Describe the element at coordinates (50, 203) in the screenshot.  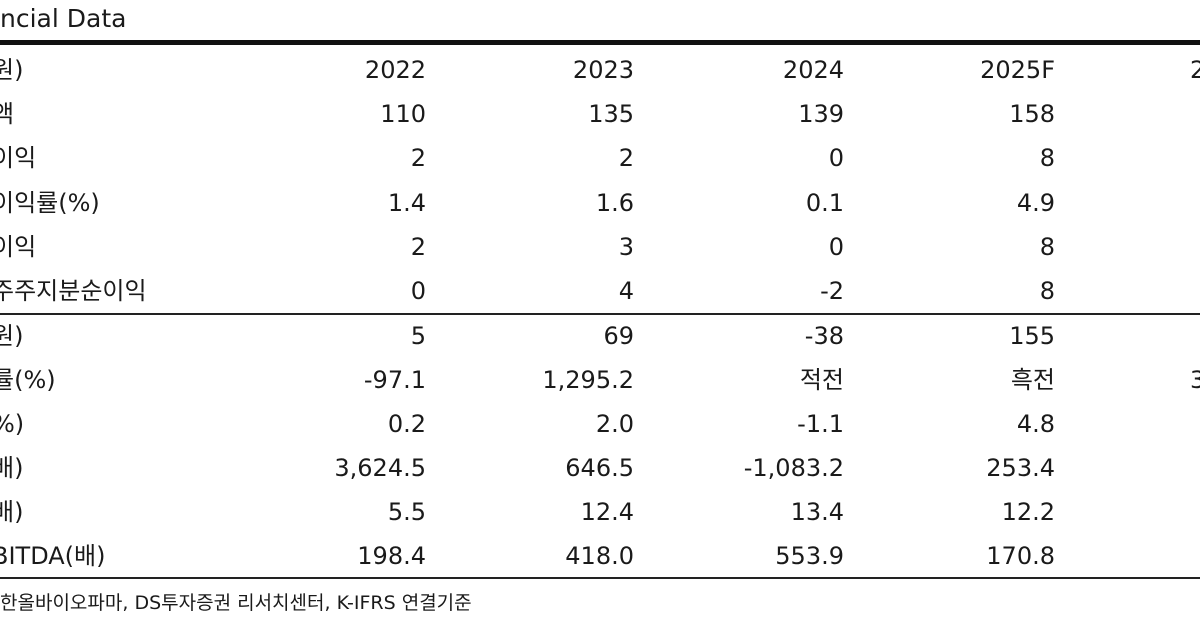
I see `row-label: 이익률(%)` at that location.